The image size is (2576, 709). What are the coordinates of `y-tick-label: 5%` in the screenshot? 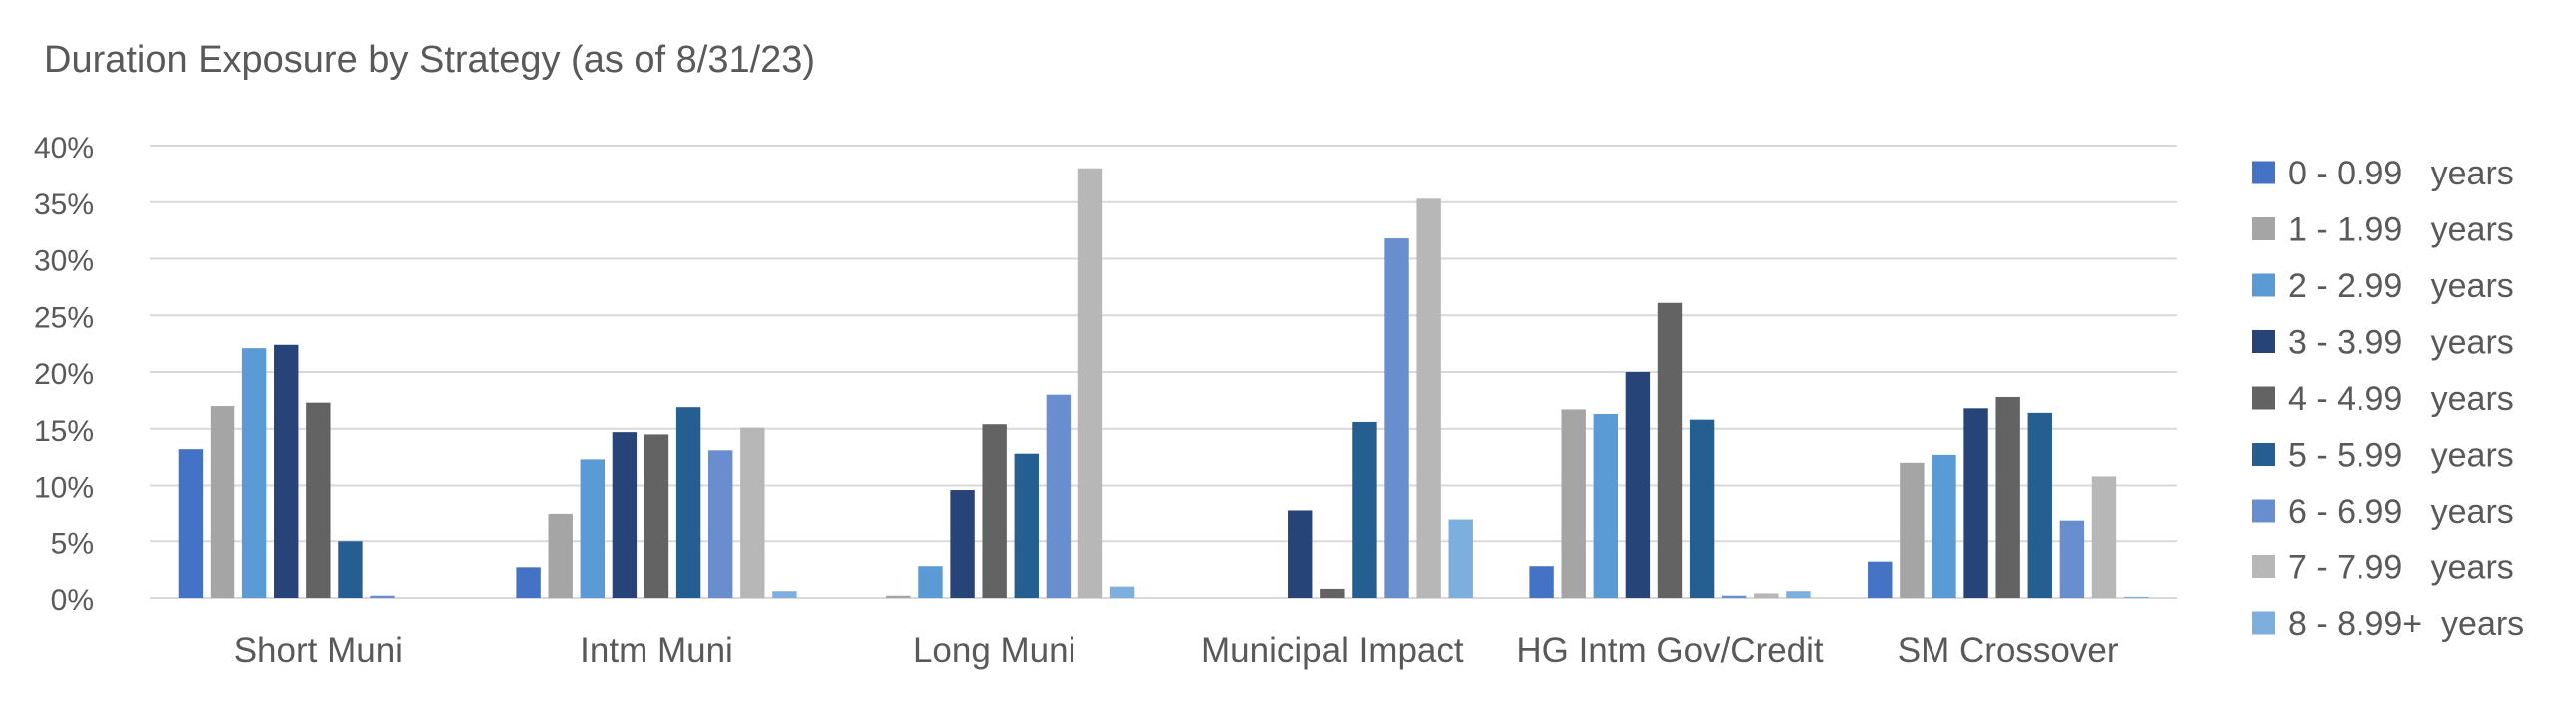 It's located at (72, 544).